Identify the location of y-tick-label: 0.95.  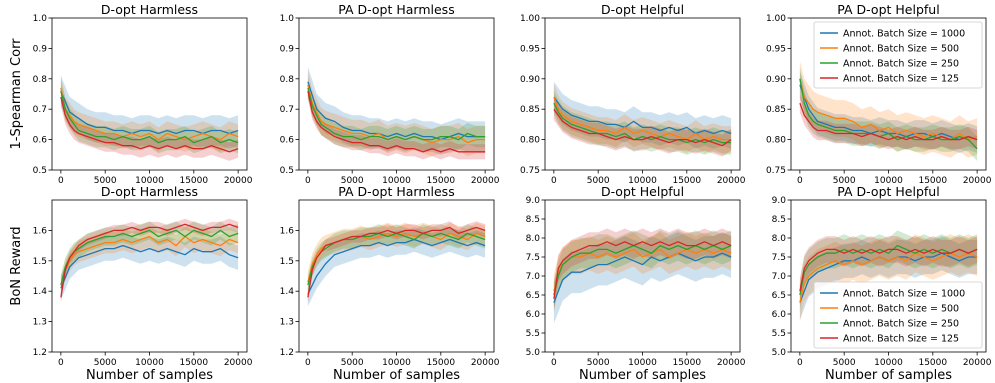
(530, 49).